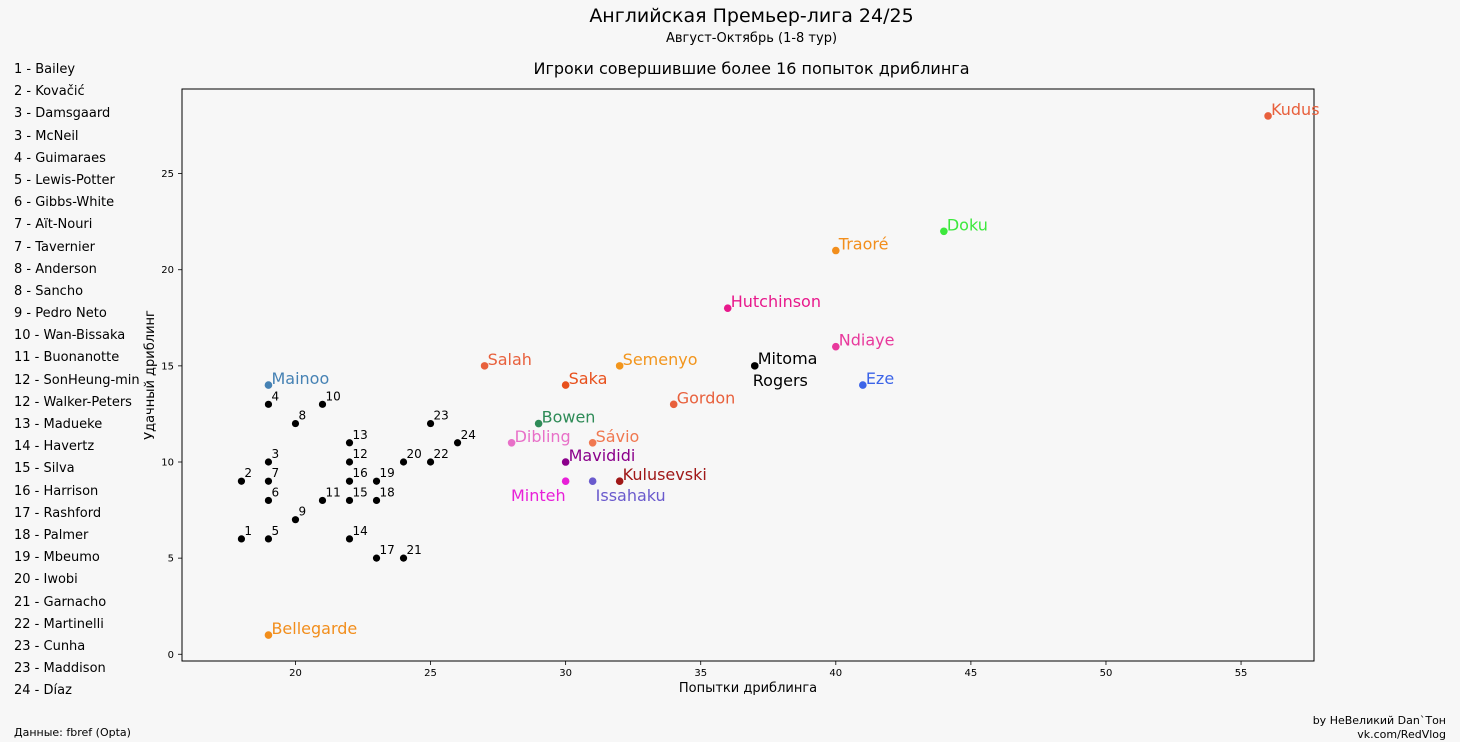 The image size is (1460, 742). I want to click on legend-item: 3 - Damsgaard, so click(62, 114).